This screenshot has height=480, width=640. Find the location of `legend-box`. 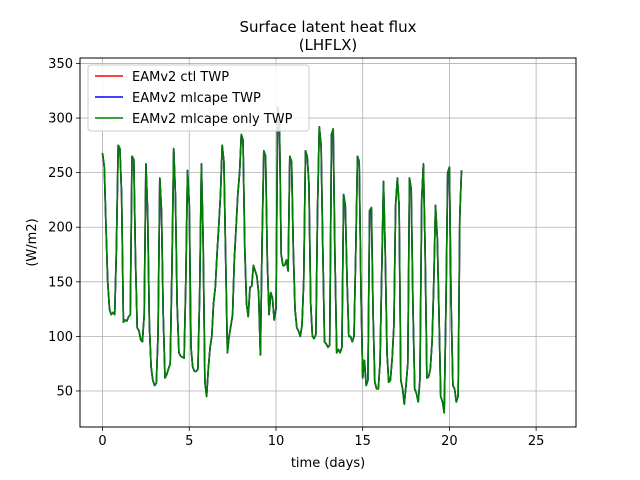

legend-box is located at coordinates (198, 98).